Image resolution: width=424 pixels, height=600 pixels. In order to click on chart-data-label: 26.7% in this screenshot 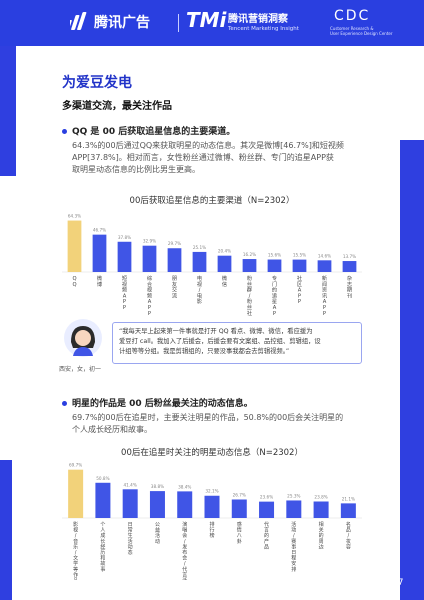, I will do `click(239, 494)`.